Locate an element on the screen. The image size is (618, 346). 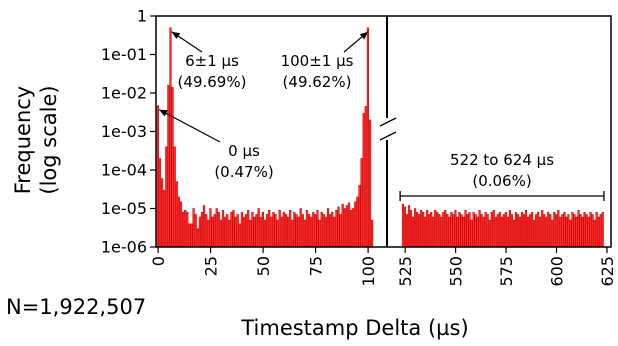
x-tick-label: 575 is located at coordinates (506, 271).